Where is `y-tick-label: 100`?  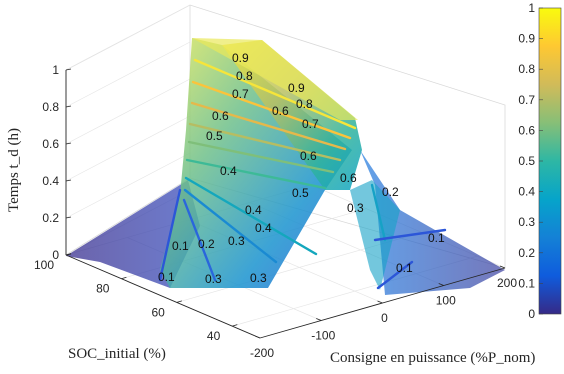 y-tick-label: 100 is located at coordinates (44, 265).